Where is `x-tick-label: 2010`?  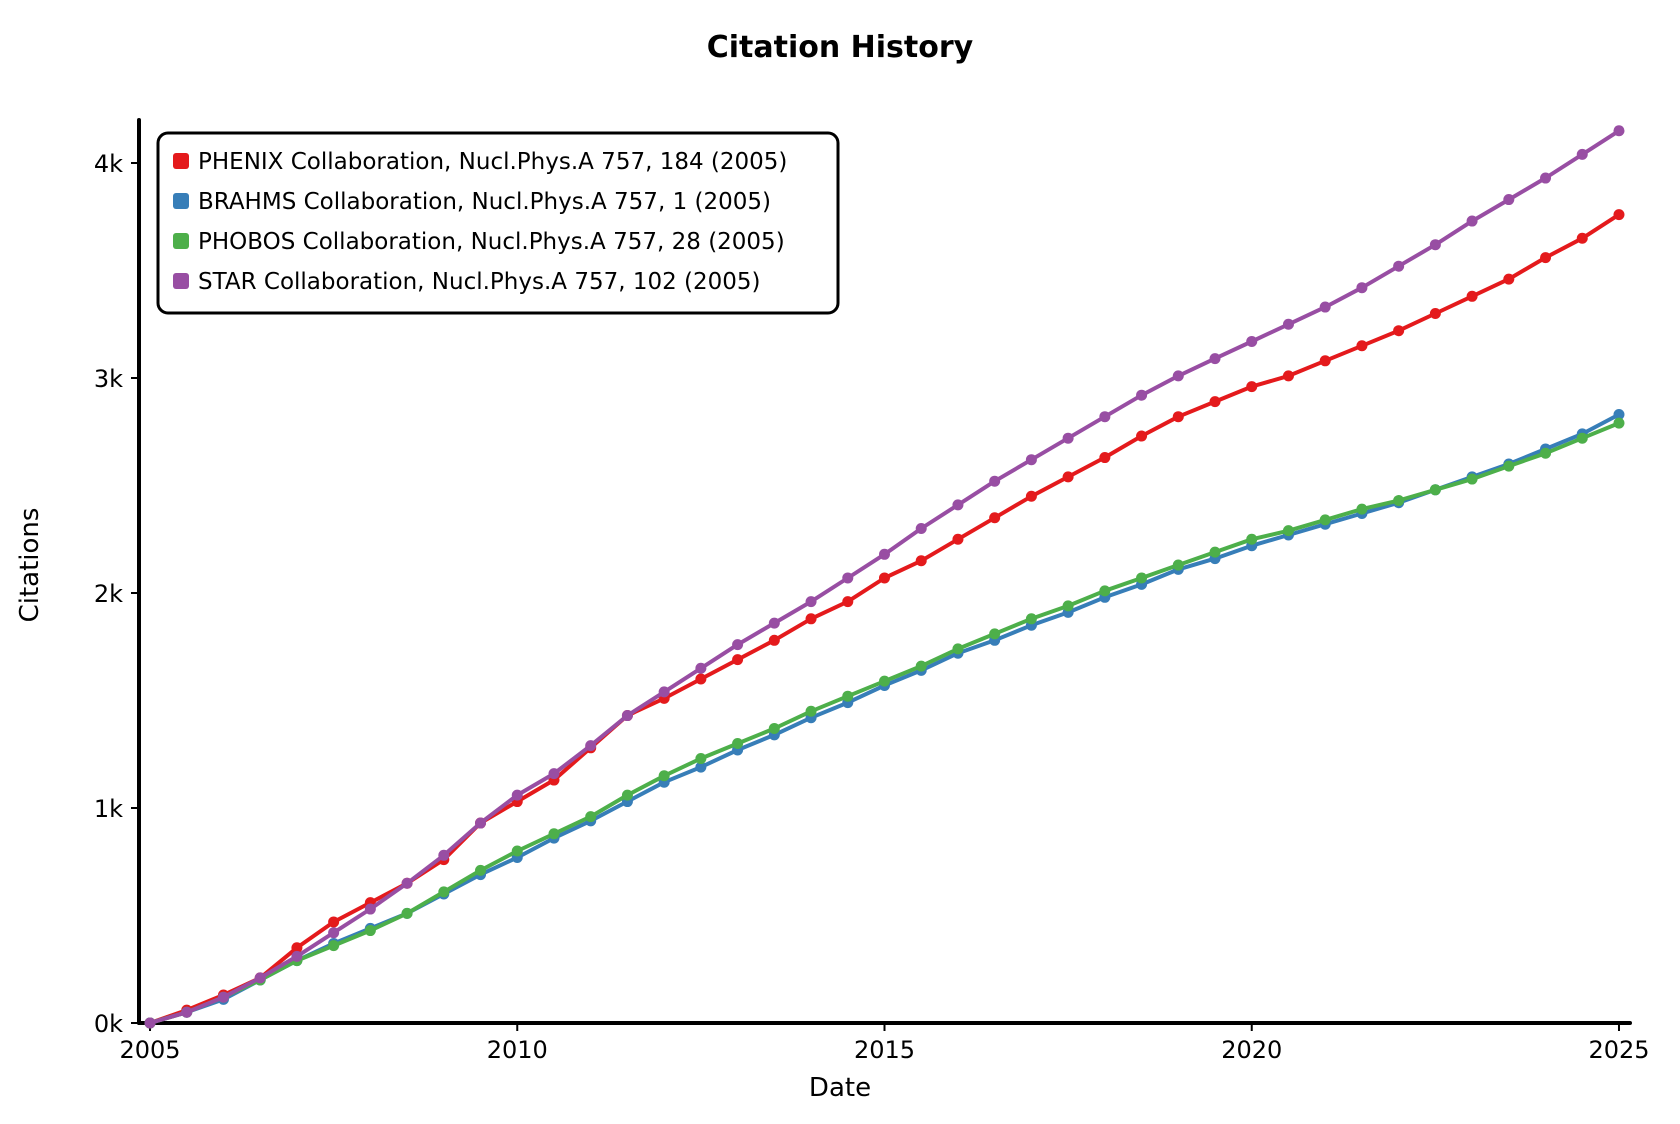
x-tick-label: 2010 is located at coordinates (517, 1050).